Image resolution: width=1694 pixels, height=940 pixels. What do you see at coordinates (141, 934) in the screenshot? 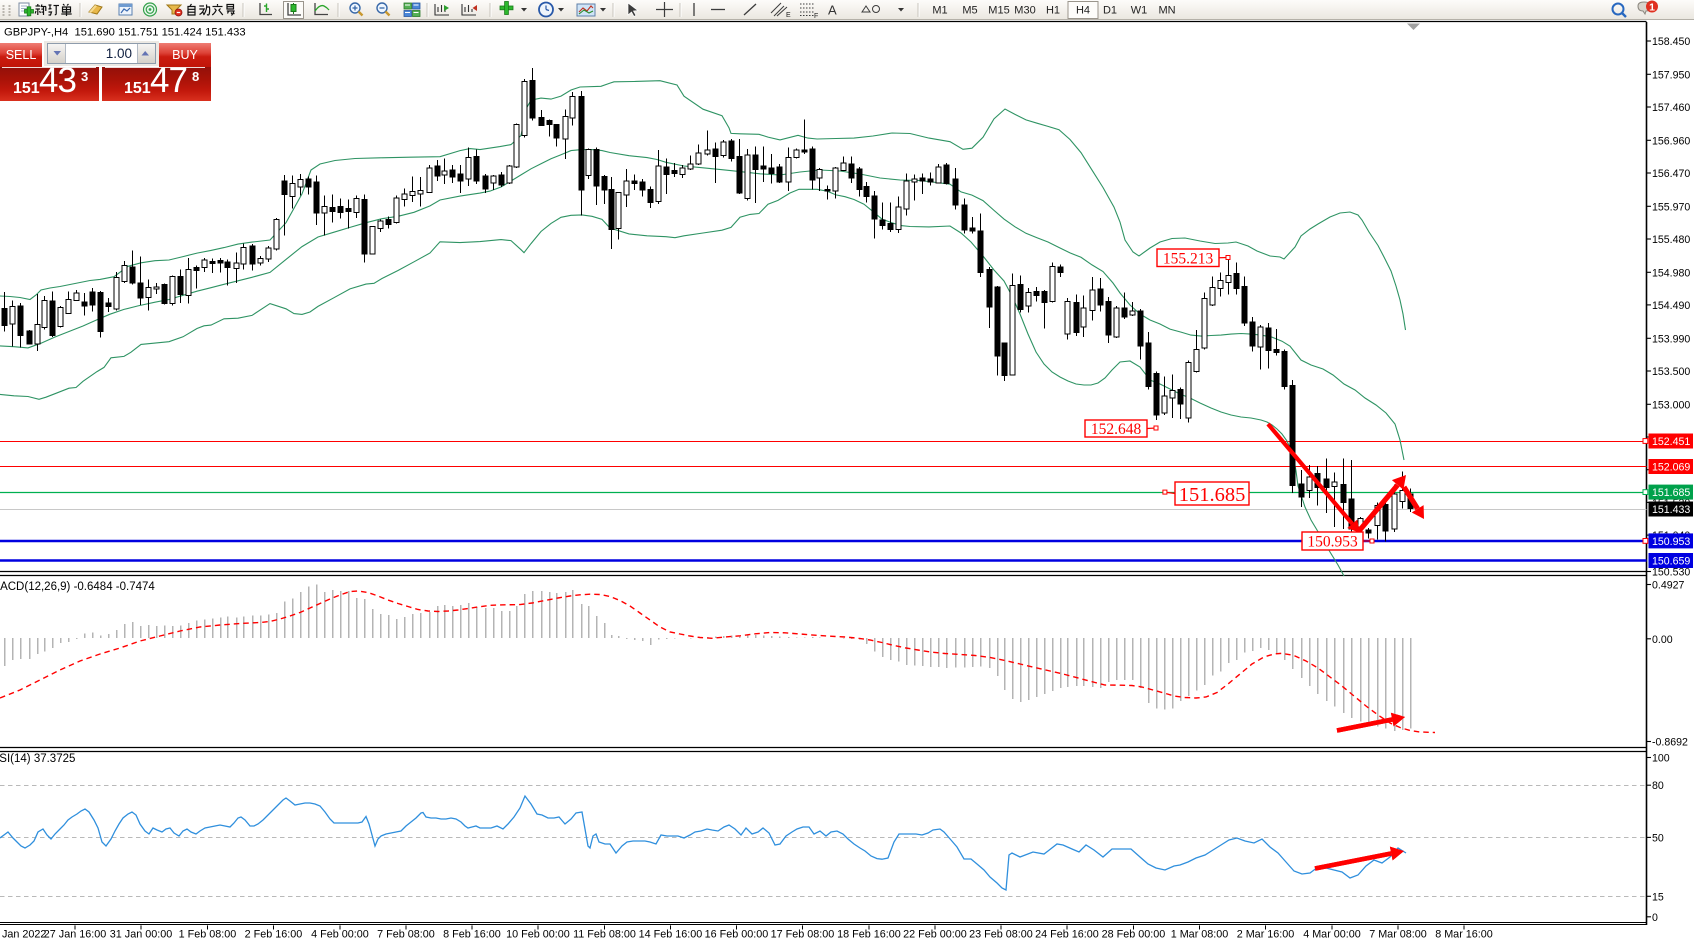
I see `svg-text: 31 Jan 00:00` at bounding box center [141, 934].